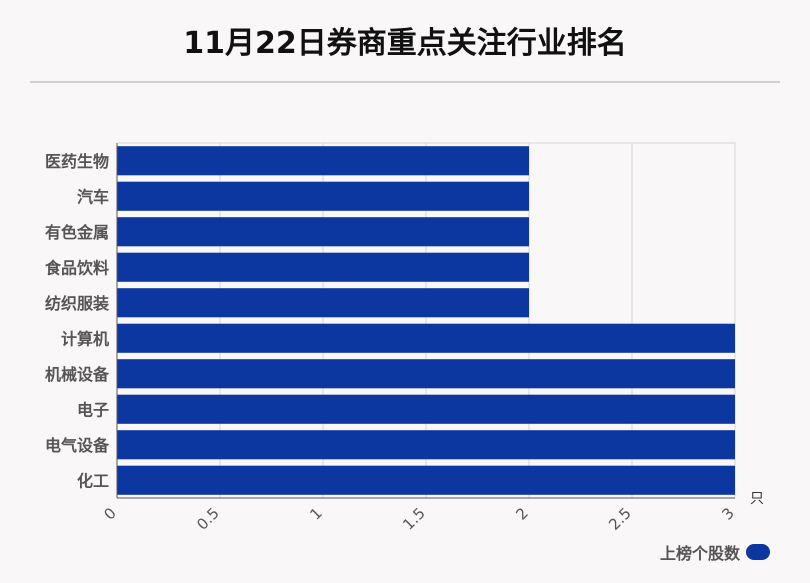 The width and height of the screenshot is (810, 583). I want to click on category-label: 电气设备, so click(77, 445).